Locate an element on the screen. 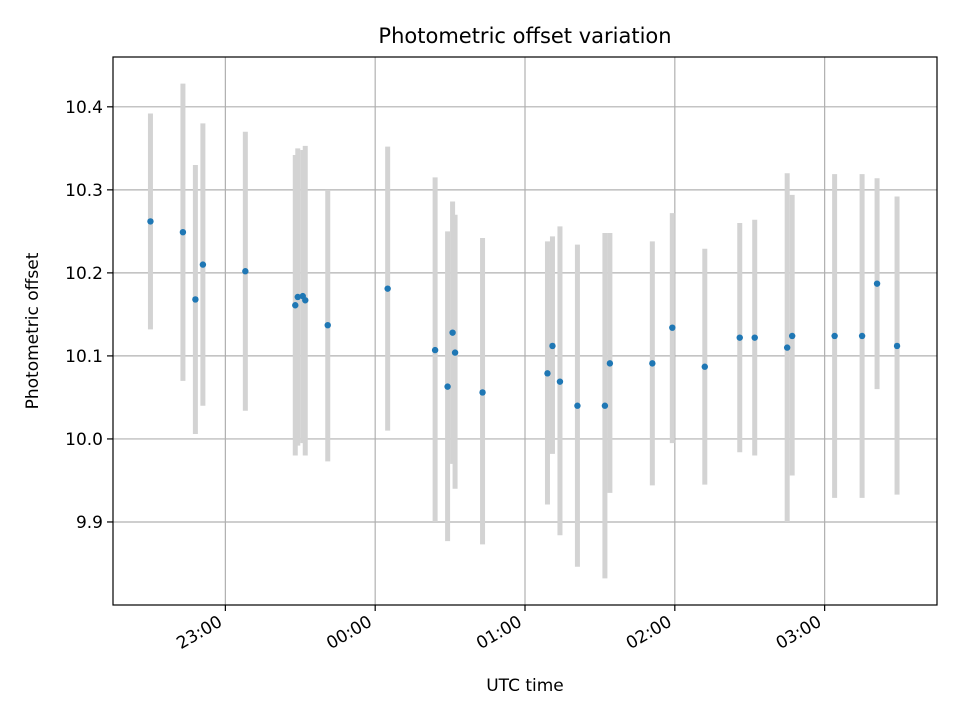 The height and width of the screenshot is (720, 960). chart-title: Photometric offset variation is located at coordinates (524, 36).